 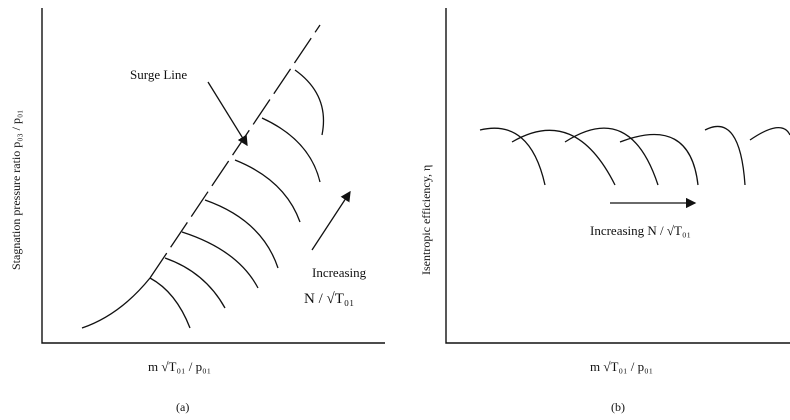 I want to click on surge-line-pointer-arrow, so click(x=227, y=114).